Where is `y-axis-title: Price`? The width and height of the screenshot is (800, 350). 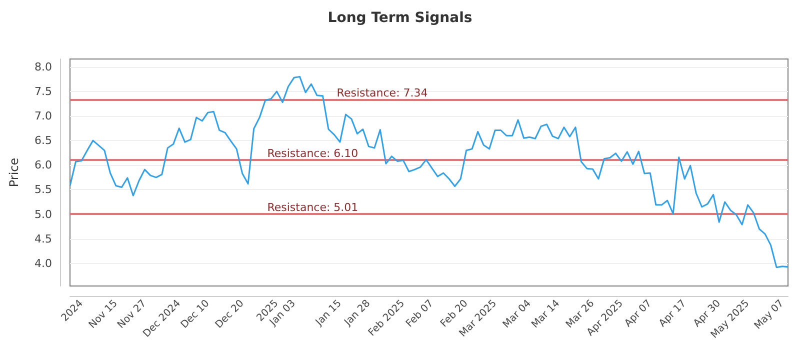 y-axis-title: Price is located at coordinates (14, 173).